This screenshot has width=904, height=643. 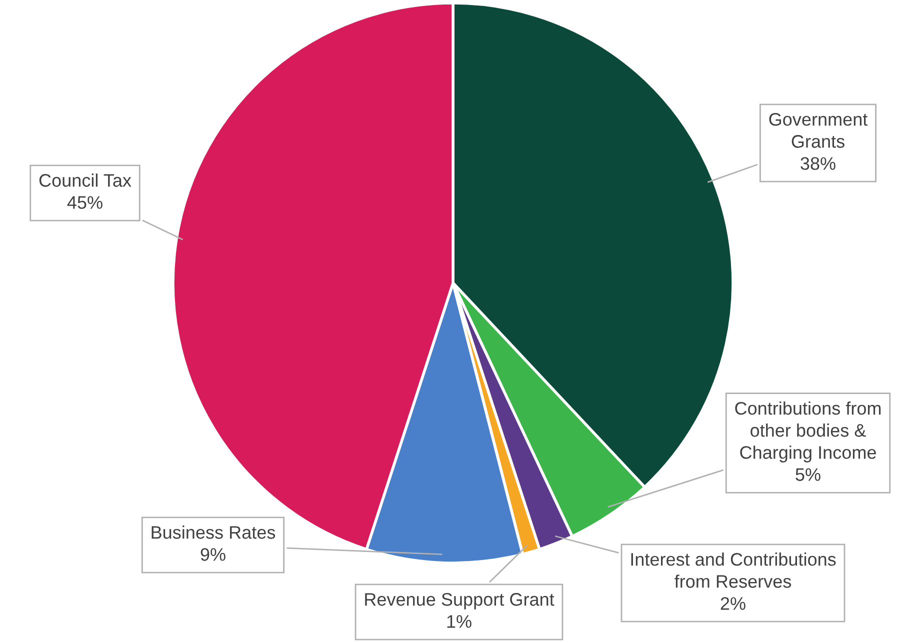 What do you see at coordinates (459, 621) in the screenshot?
I see `data-label: 1%` at bounding box center [459, 621].